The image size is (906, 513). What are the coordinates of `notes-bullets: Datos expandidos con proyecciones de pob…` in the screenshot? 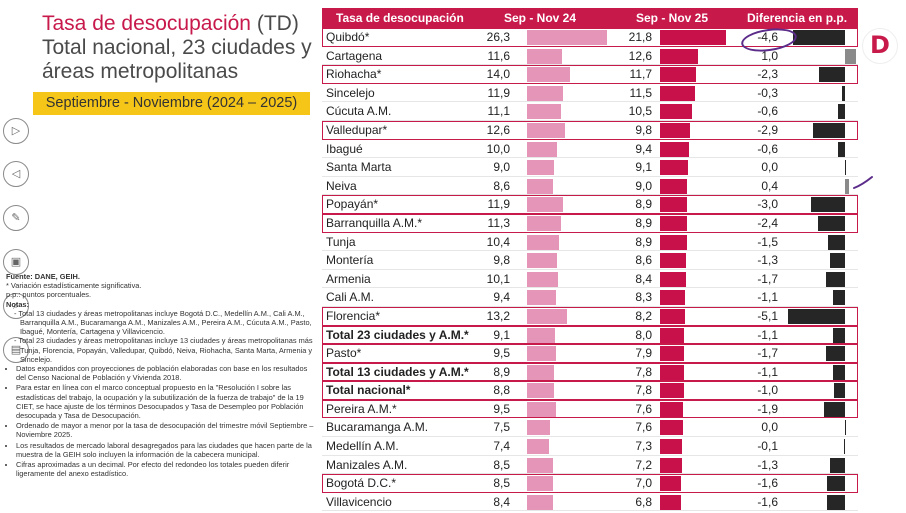 It's located at (160, 421).